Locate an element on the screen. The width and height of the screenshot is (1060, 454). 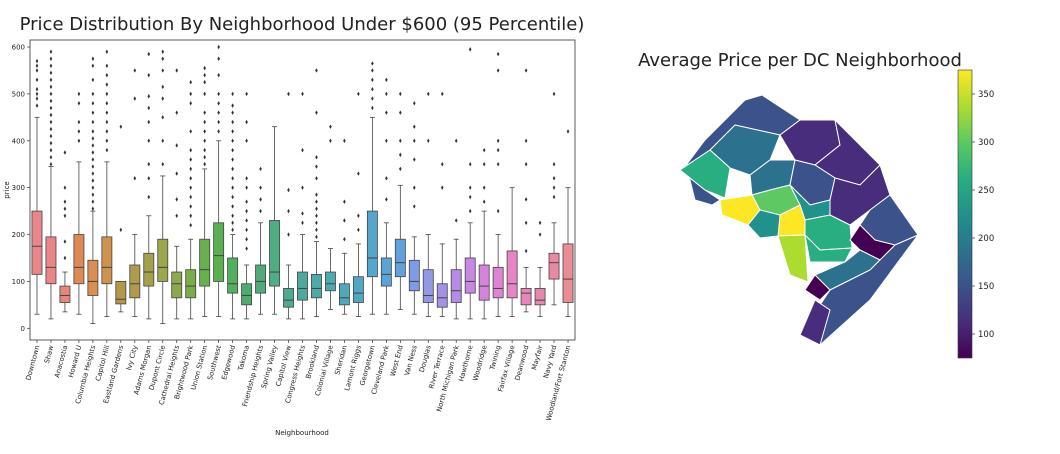
y-tick-label: 100 is located at coordinates (18, 282).